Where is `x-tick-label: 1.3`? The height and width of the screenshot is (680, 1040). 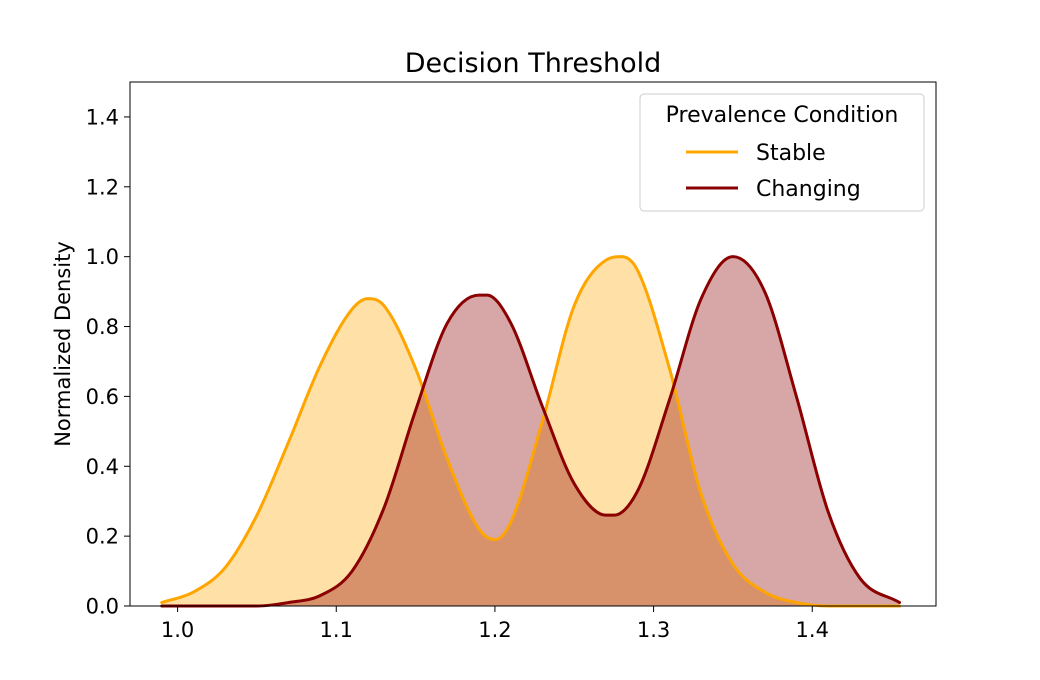 x-tick-label: 1.3 is located at coordinates (653, 630).